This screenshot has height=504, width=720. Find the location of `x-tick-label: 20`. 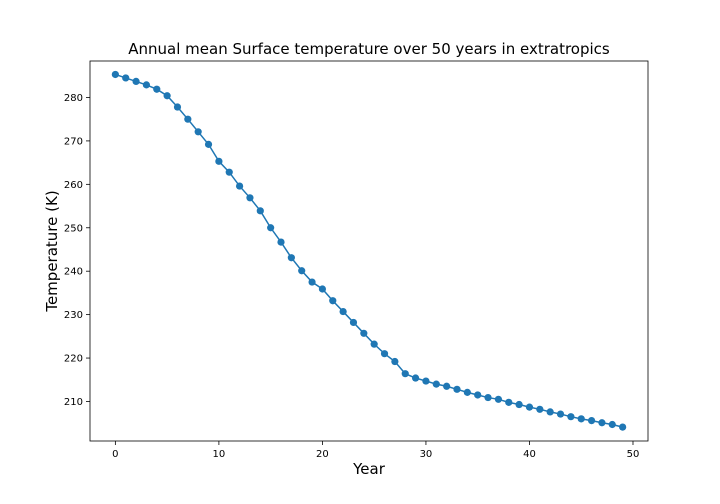

x-tick-label: 20 is located at coordinates (322, 454).